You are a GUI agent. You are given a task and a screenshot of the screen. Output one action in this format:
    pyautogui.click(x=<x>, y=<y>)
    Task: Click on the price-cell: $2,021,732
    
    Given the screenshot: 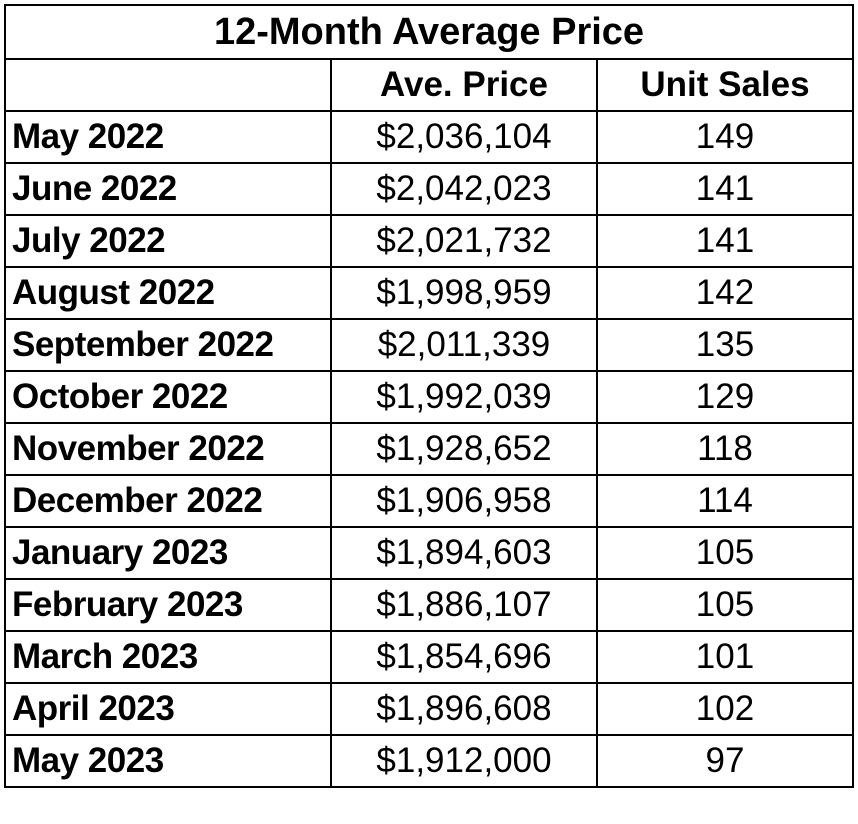 What is the action you would take?
    pyautogui.click(x=464, y=241)
    